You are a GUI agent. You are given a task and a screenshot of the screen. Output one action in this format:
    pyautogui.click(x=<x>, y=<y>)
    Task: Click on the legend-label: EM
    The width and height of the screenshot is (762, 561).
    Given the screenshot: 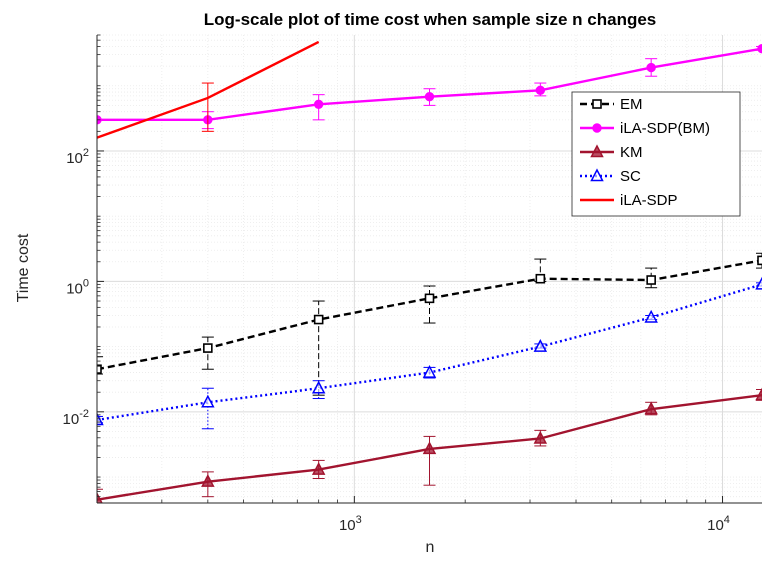 What is the action you would take?
    pyautogui.click(x=631, y=104)
    